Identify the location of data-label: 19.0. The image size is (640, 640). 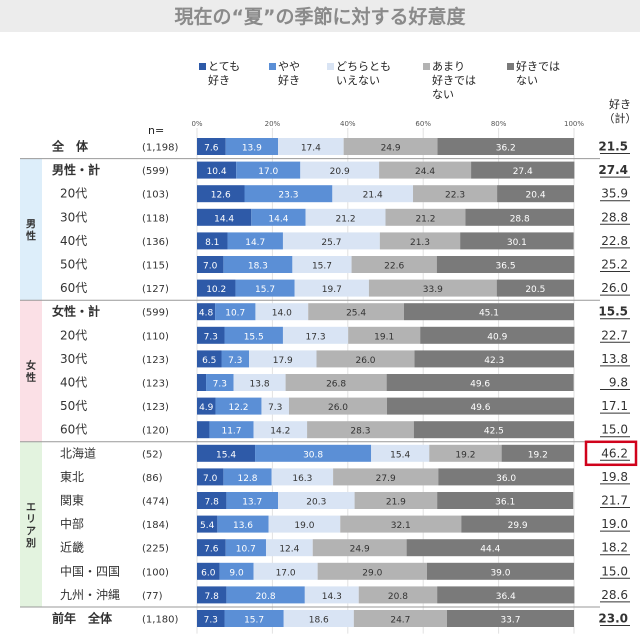
(304, 526).